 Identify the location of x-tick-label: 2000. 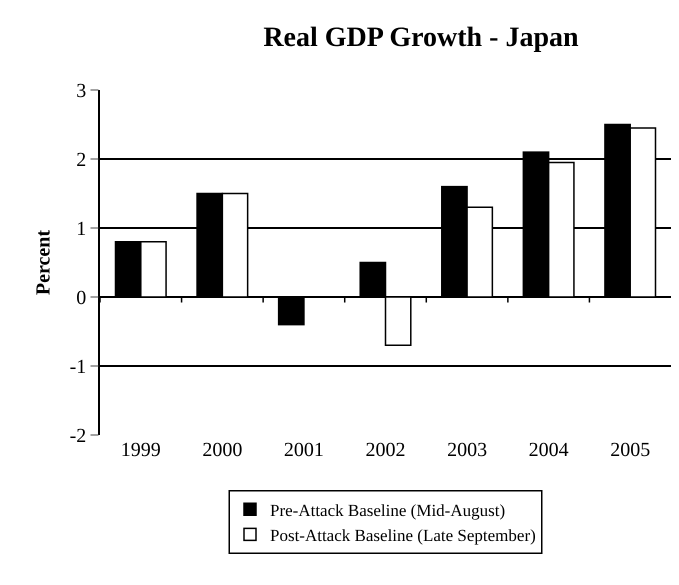
(222, 450).